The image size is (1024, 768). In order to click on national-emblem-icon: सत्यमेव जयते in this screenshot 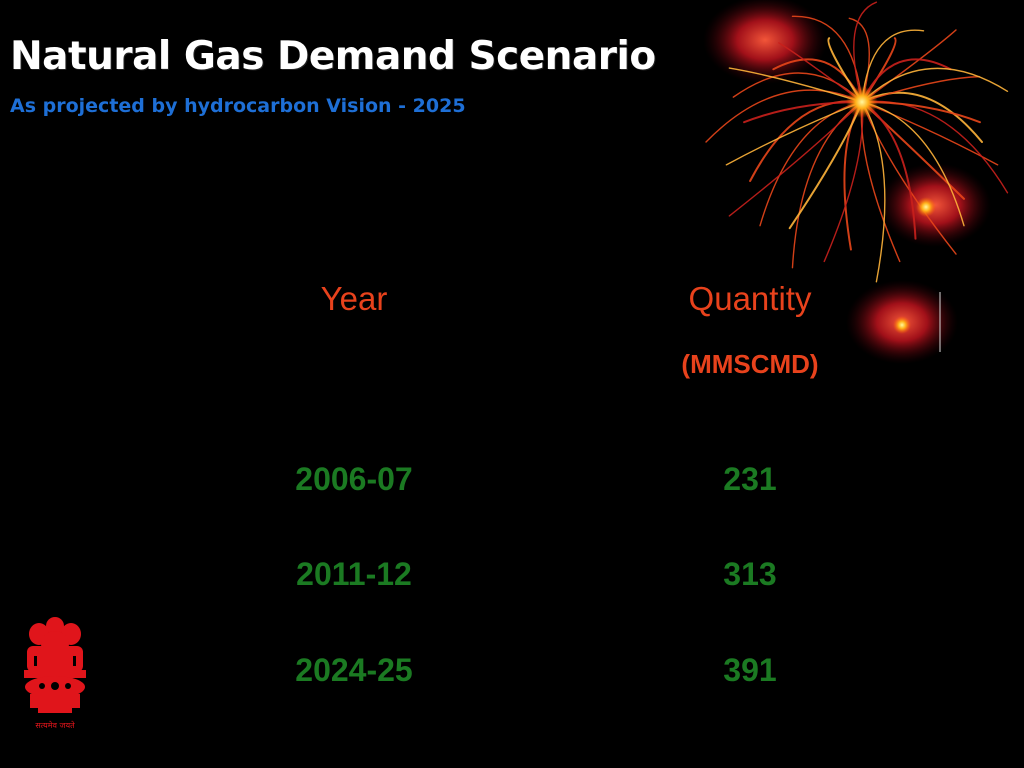, I will do `click(55, 673)`.